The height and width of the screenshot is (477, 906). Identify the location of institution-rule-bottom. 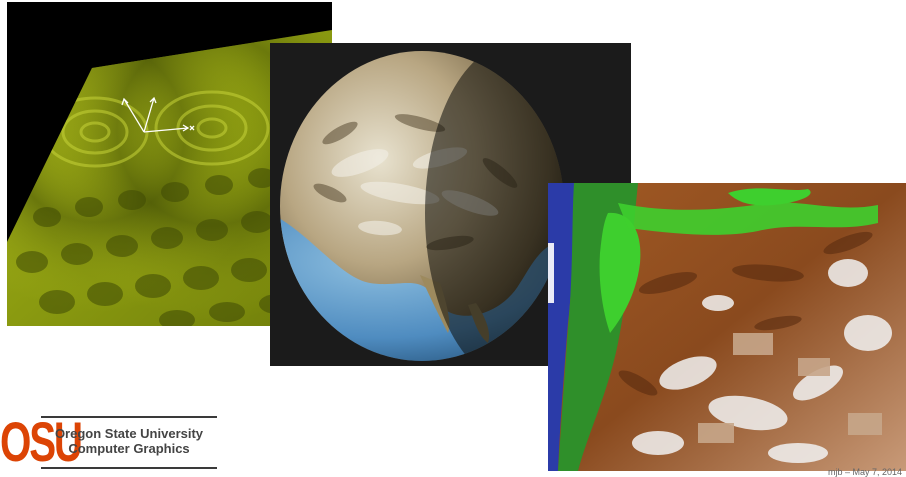
(129, 468).